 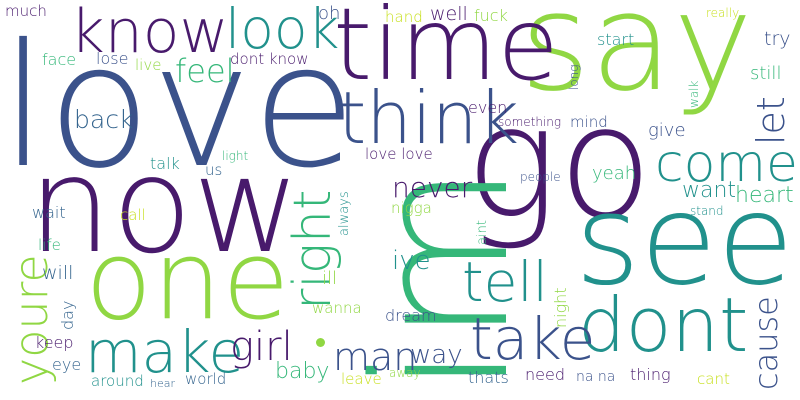 What do you see at coordinates (432, 187) in the screenshot?
I see `word-never: never` at bounding box center [432, 187].